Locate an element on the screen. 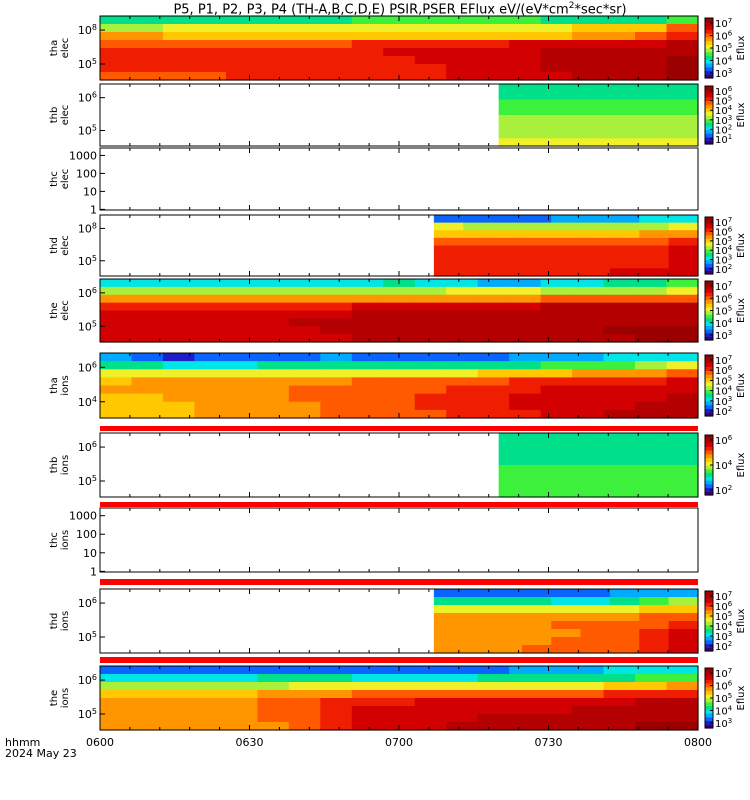 This screenshot has width=750, height=800. colorbar-label: 103 is located at coordinates (723, 401).